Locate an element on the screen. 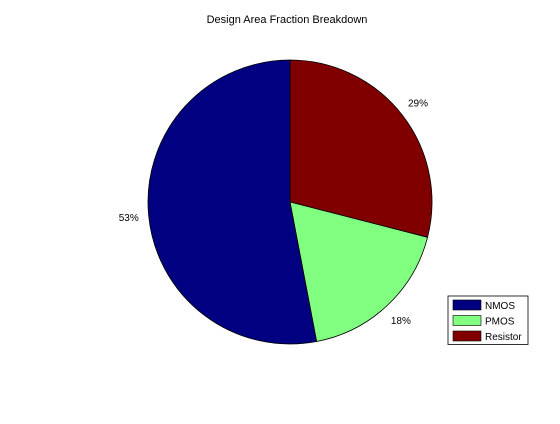 The width and height of the screenshot is (560, 424). slice-label-nmos: 53% is located at coordinates (129, 218).